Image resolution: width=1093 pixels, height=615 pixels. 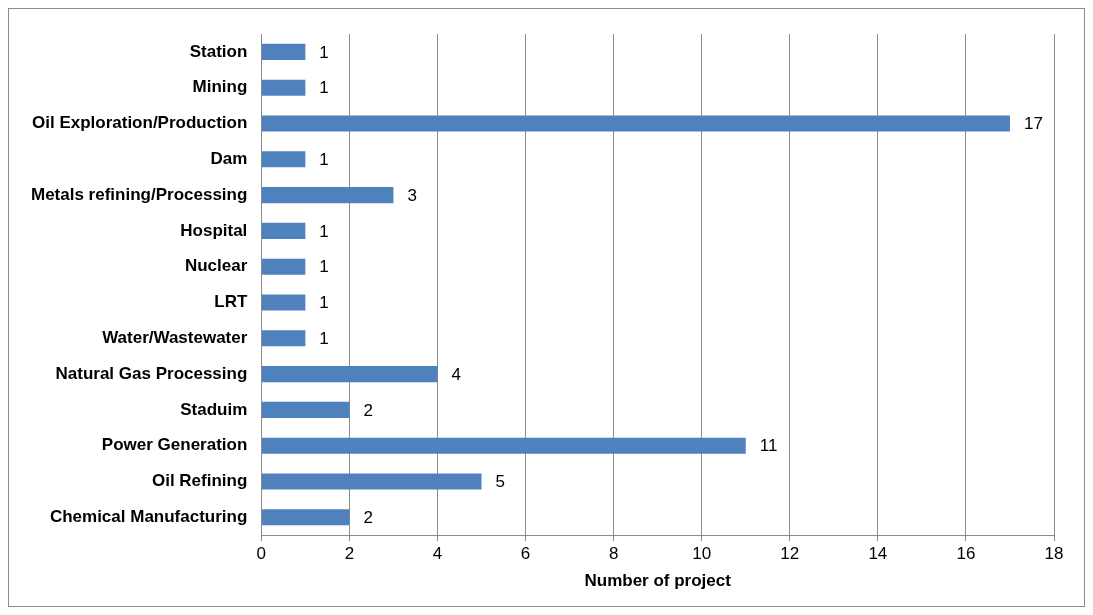 I want to click on x-tick-label: 14, so click(x=878, y=554).